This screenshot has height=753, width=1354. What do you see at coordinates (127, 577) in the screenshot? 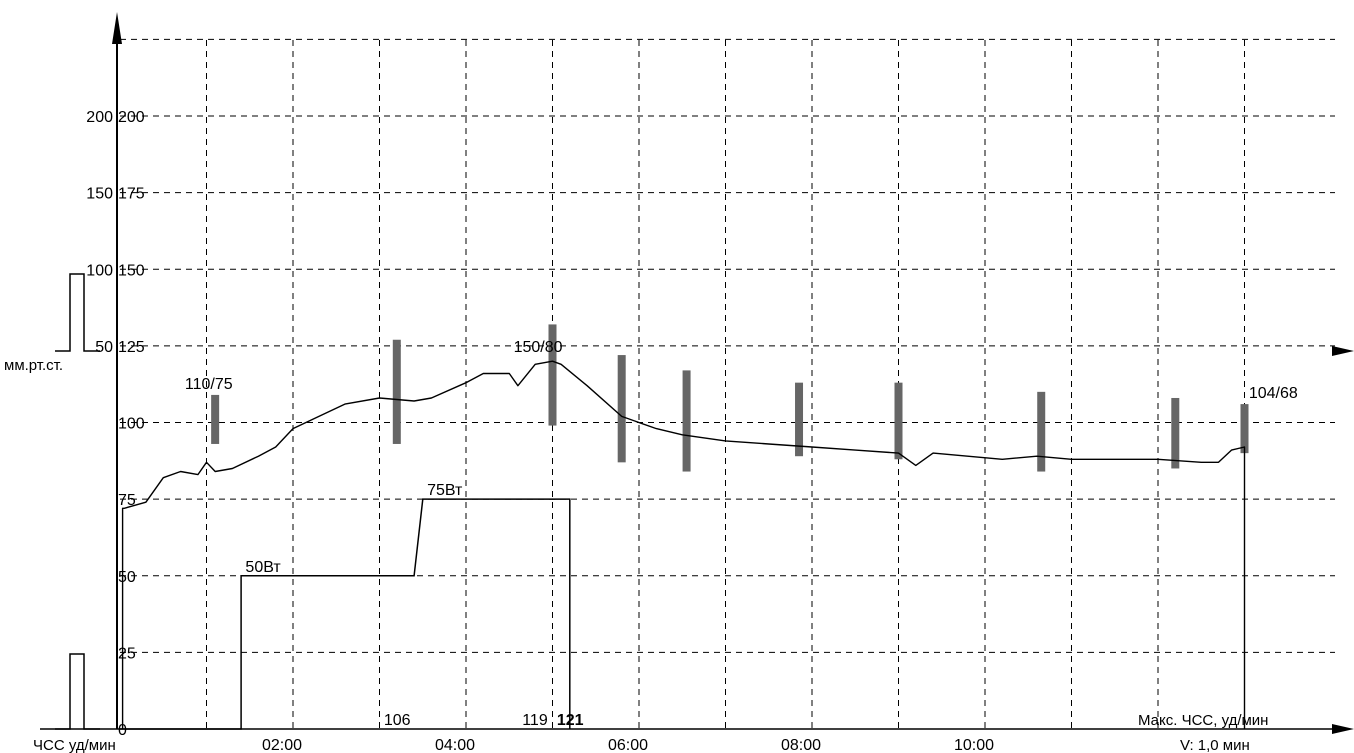
I see `hr-tick-label: 50` at bounding box center [127, 577].